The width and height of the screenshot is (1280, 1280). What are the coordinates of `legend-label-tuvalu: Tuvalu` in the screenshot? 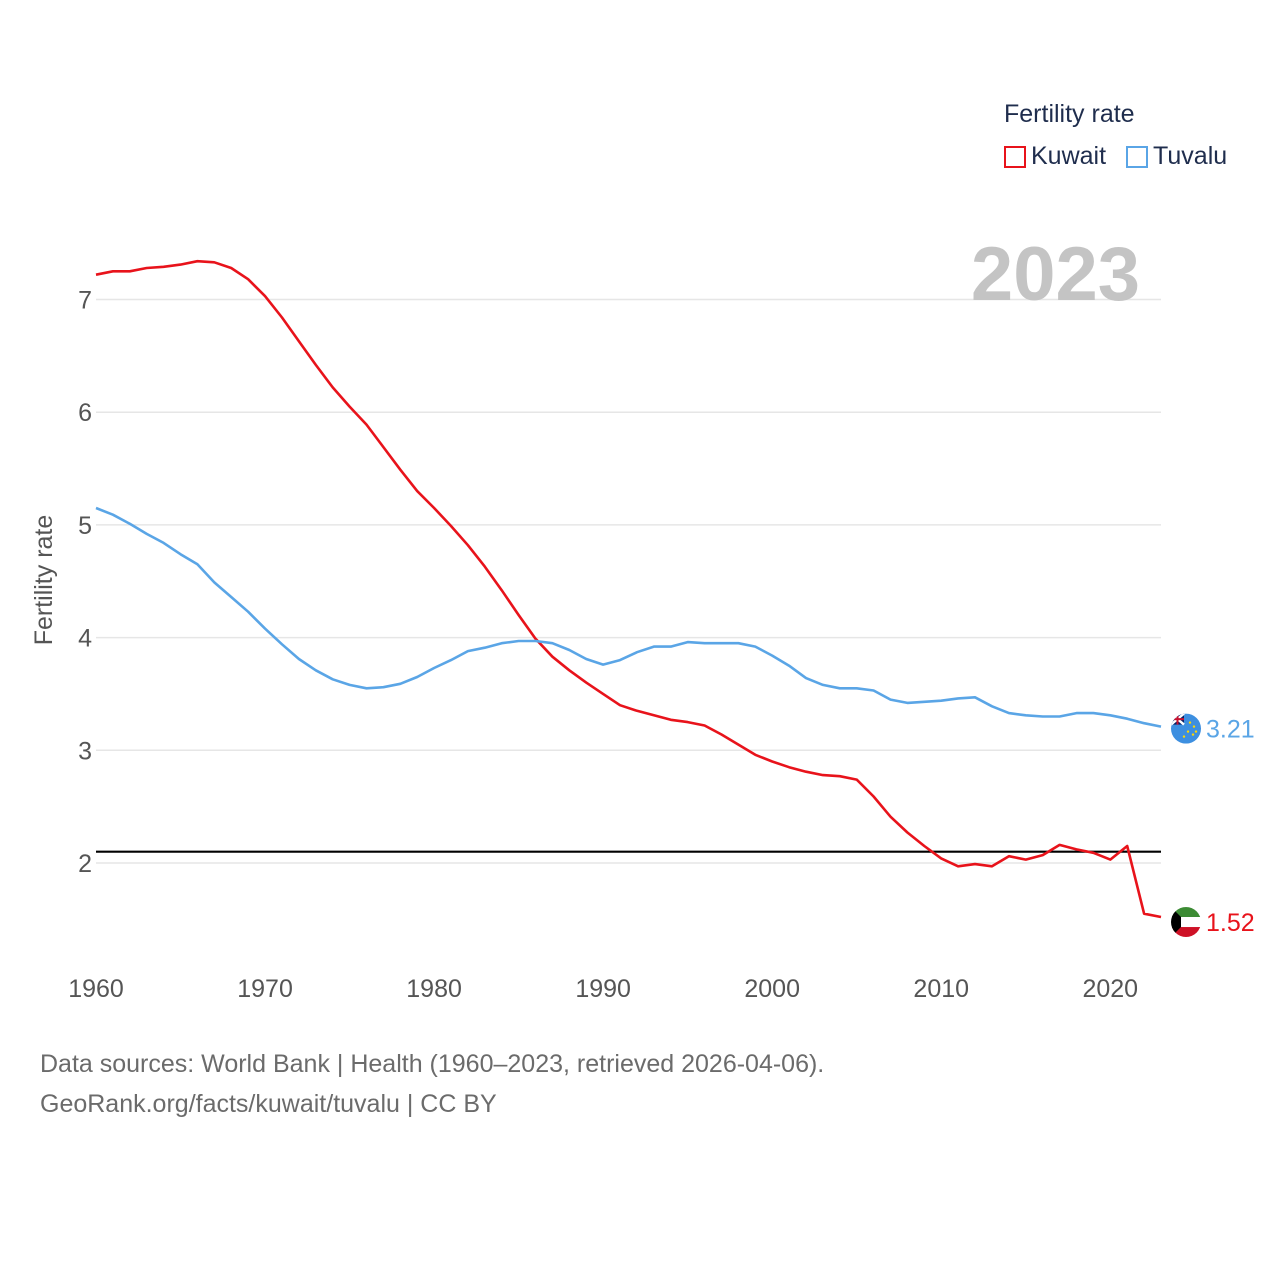 It's located at (1190, 156).